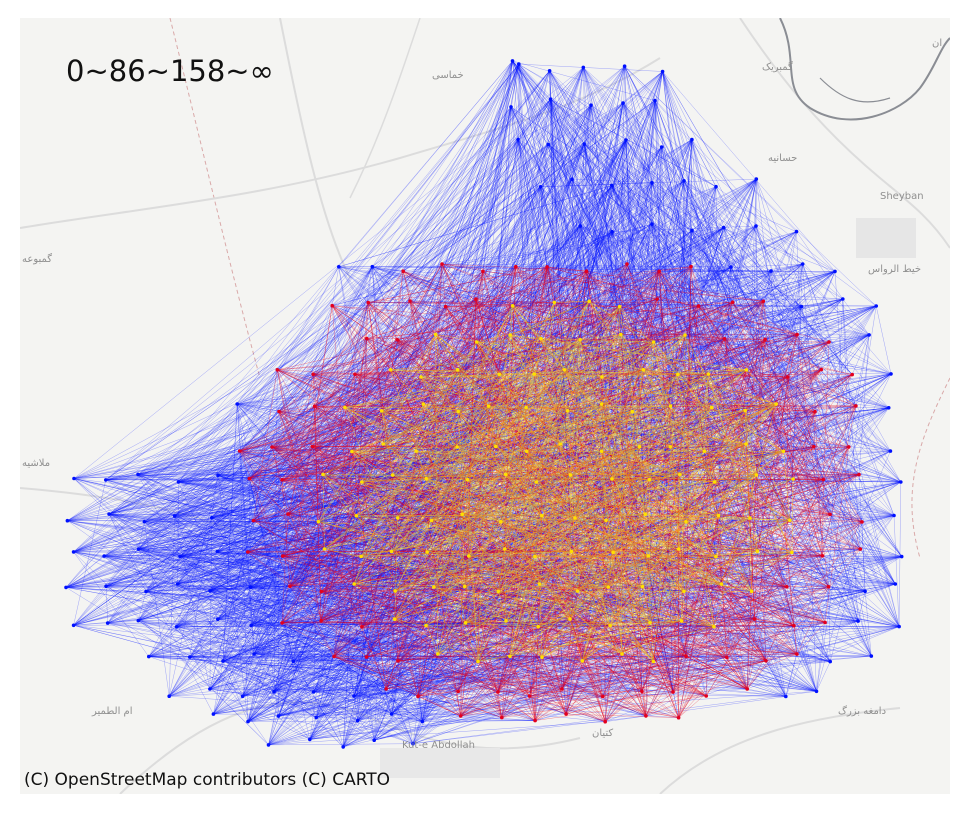 Image resolution: width=969 pixels, height=813 pixels. What do you see at coordinates (862, 711) in the screenshot?
I see `place-label: دامغه بزرگ` at bounding box center [862, 711].